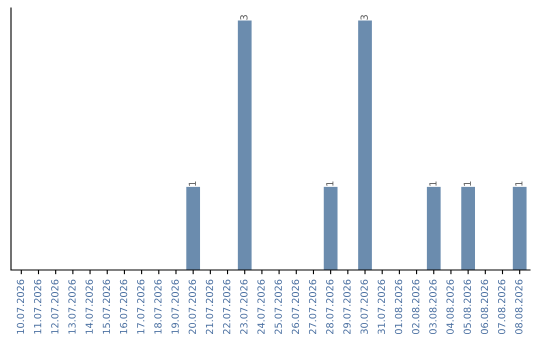 This screenshot has width=540, height=340. What do you see at coordinates (175, 307) in the screenshot?
I see `x-tick-label: 19.07.2026` at bounding box center [175, 307].